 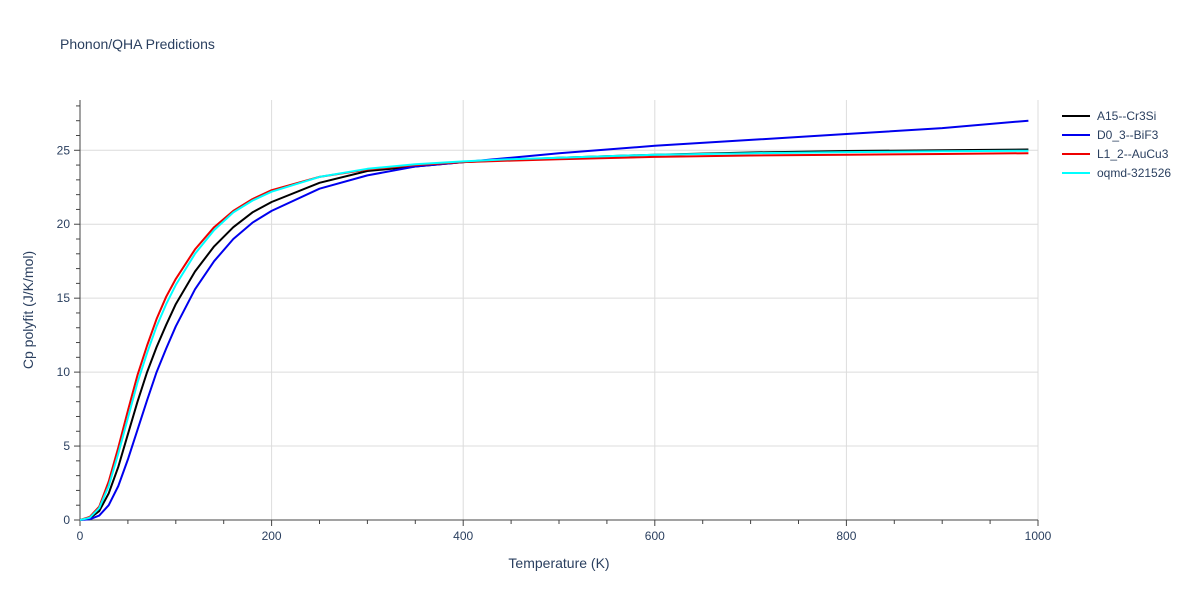 What do you see at coordinates (1038, 536) in the screenshot?
I see `x-tick-label: 1000` at bounding box center [1038, 536].